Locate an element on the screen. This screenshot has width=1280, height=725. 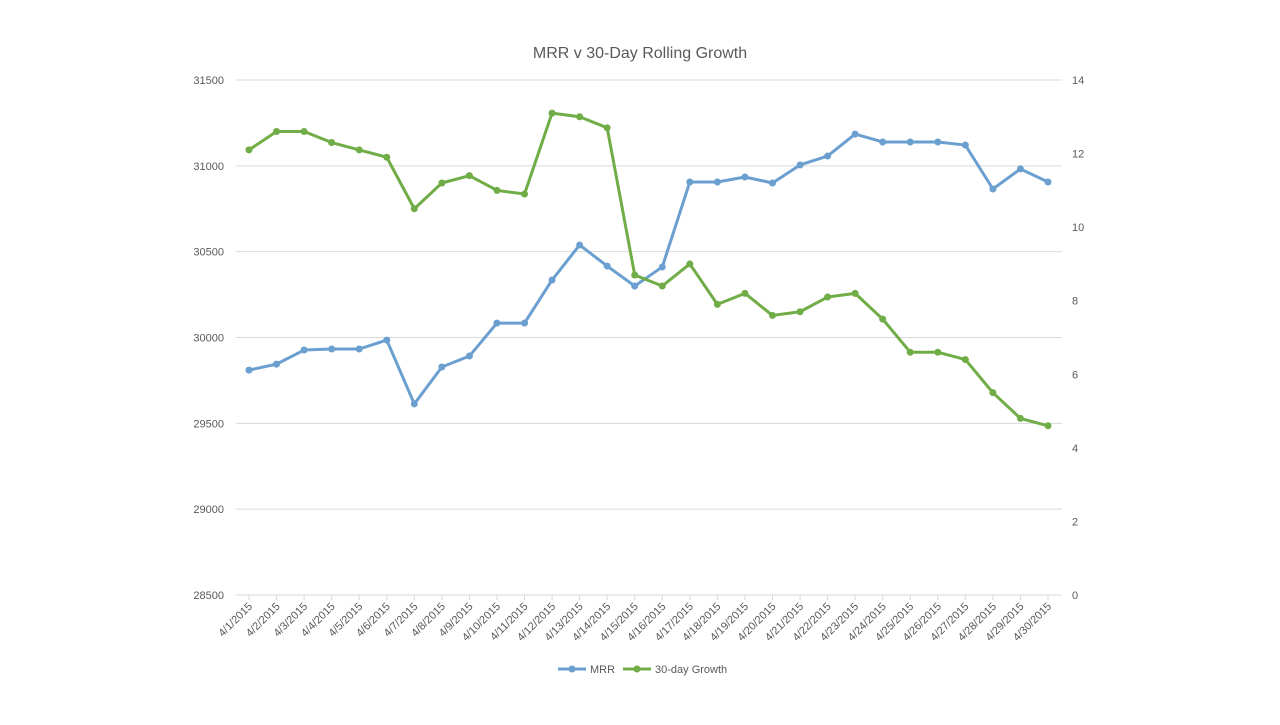
y-left-tick-label: 30500 is located at coordinates (208, 253).